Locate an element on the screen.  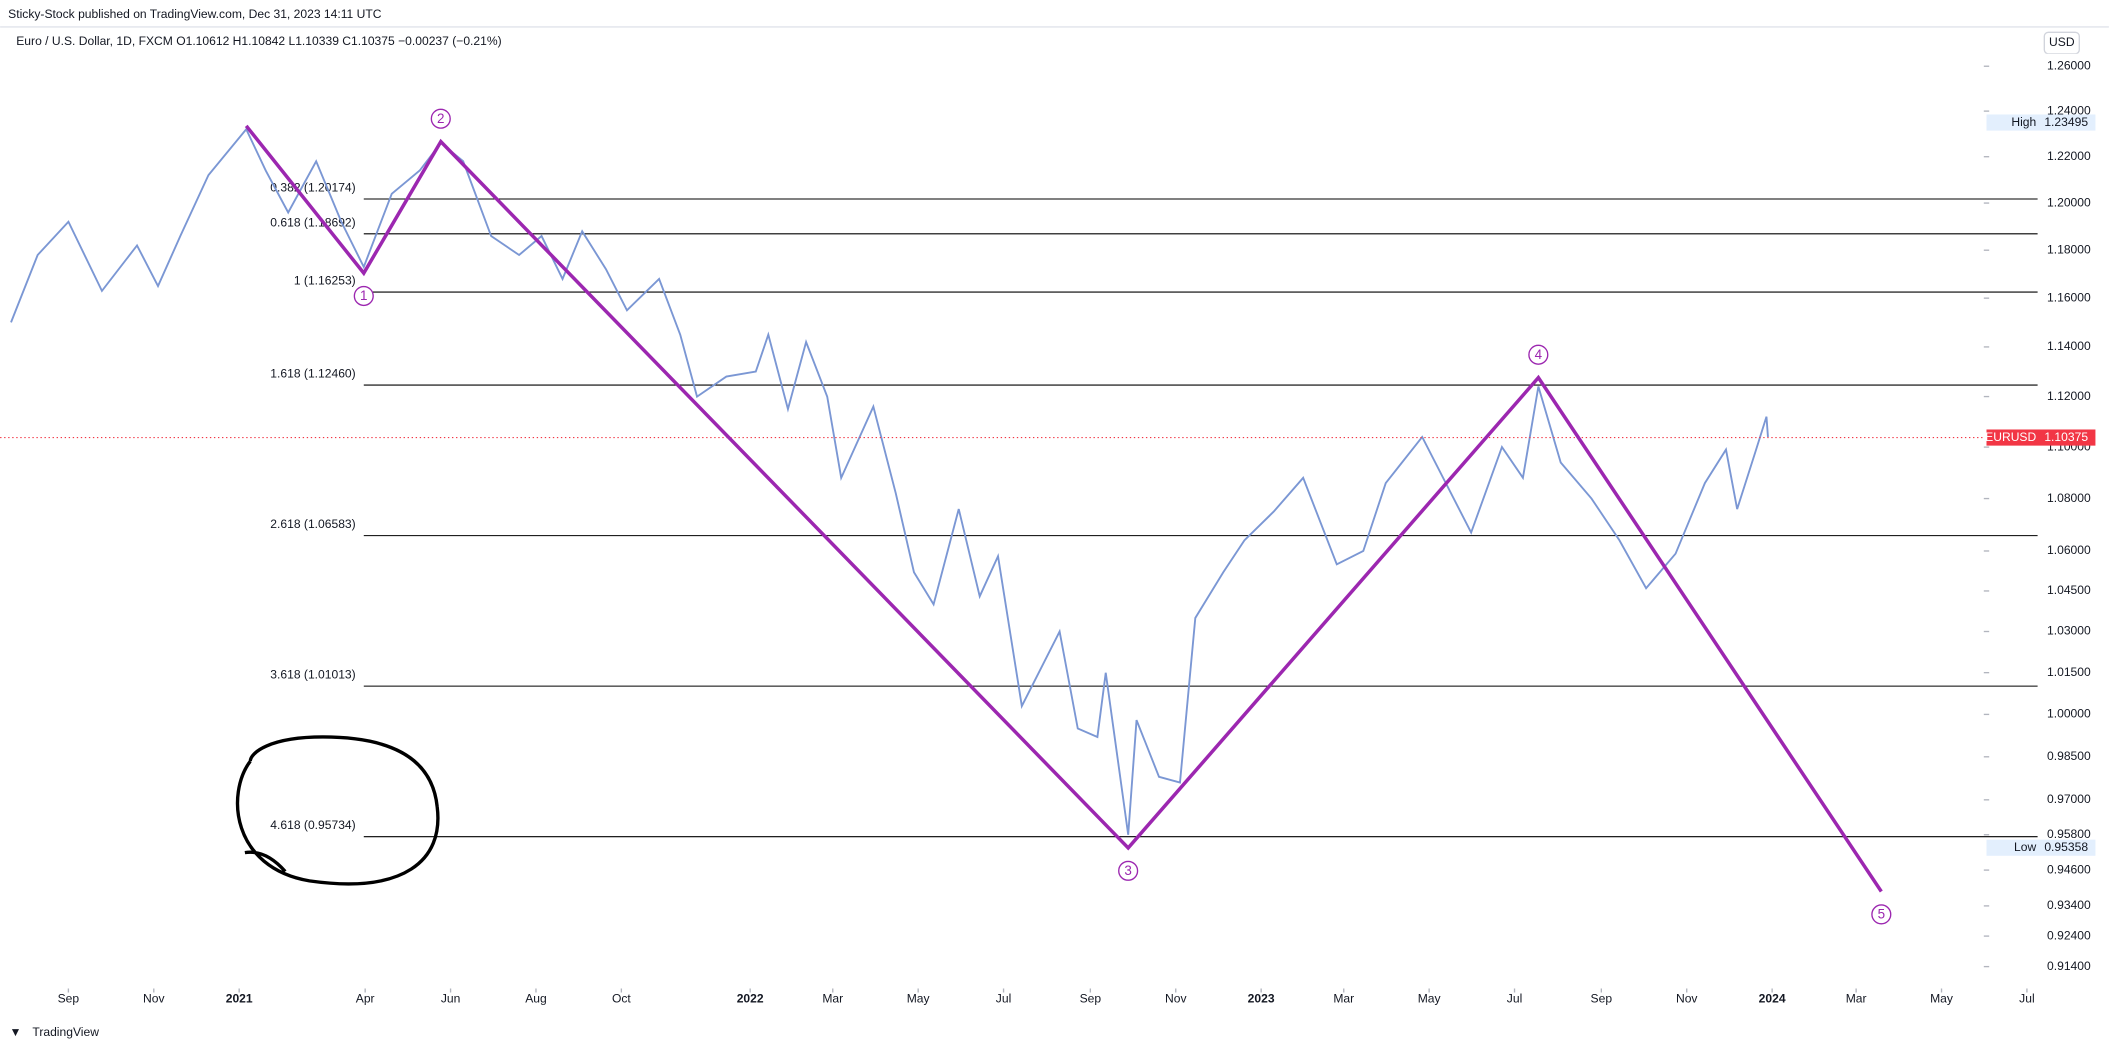
currency: USD is located at coordinates (2062, 42).